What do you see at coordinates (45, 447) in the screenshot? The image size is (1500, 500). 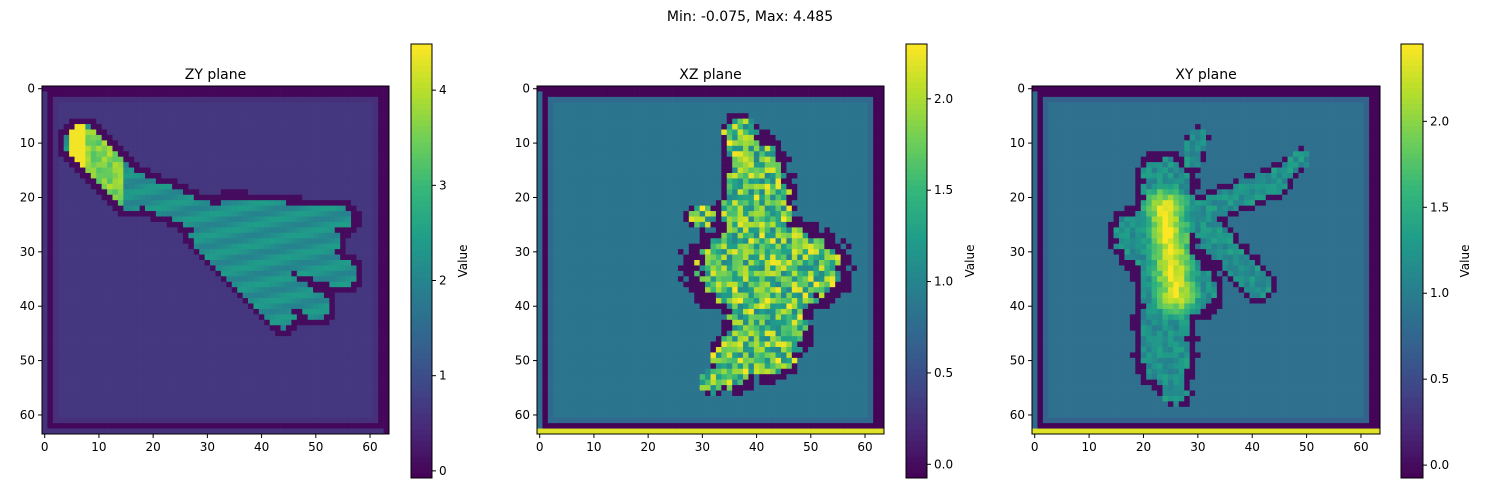 I see `x-tick-label: 0` at bounding box center [45, 447].